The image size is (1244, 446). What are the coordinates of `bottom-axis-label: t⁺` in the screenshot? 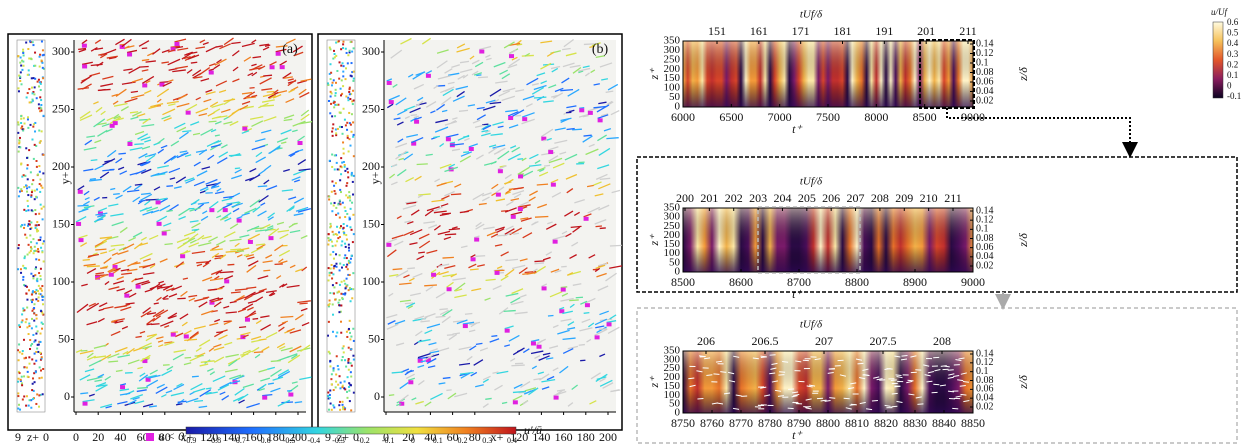 It's located at (797, 129).